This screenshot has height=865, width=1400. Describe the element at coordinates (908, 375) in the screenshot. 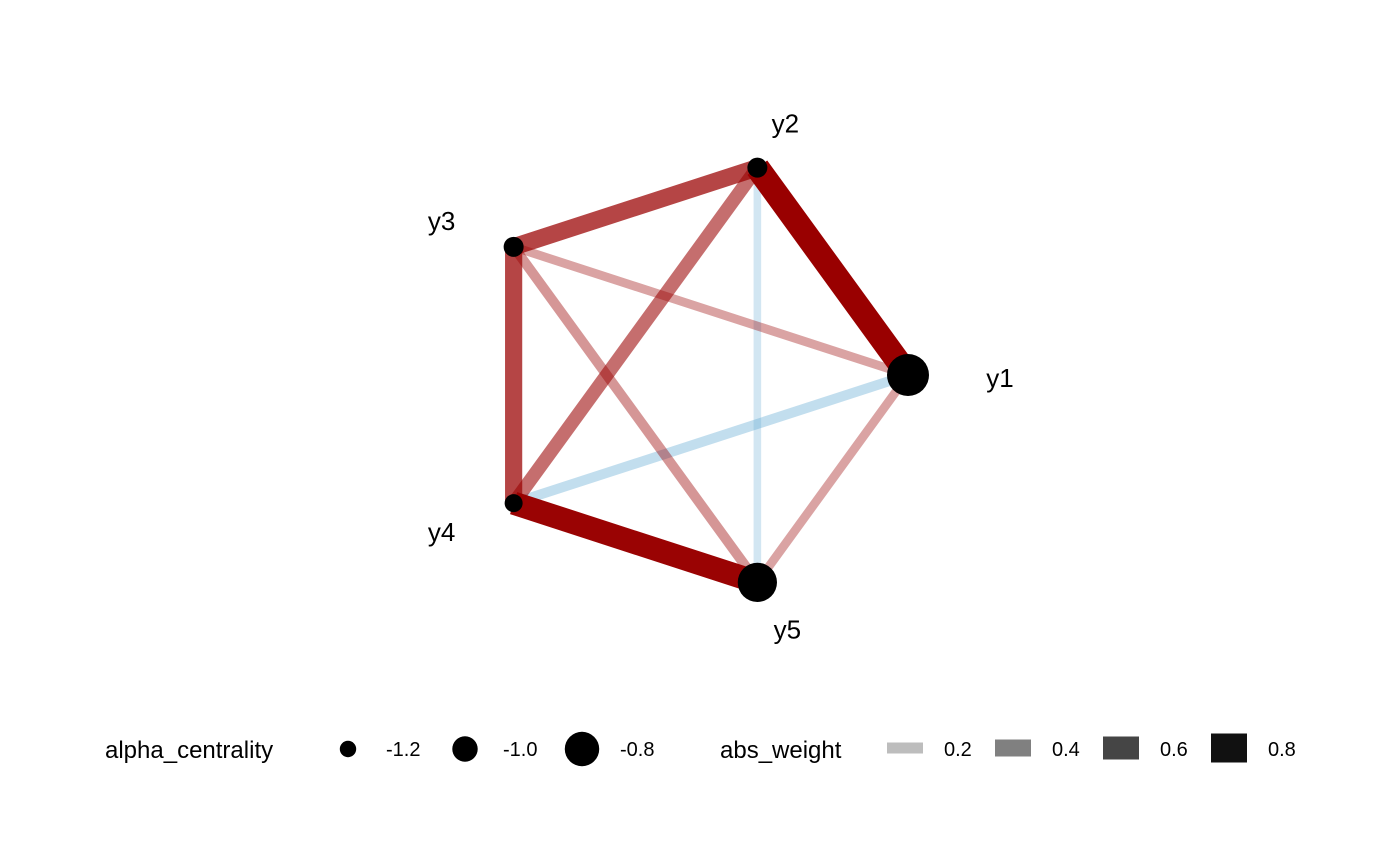

I see `node-y1` at that location.